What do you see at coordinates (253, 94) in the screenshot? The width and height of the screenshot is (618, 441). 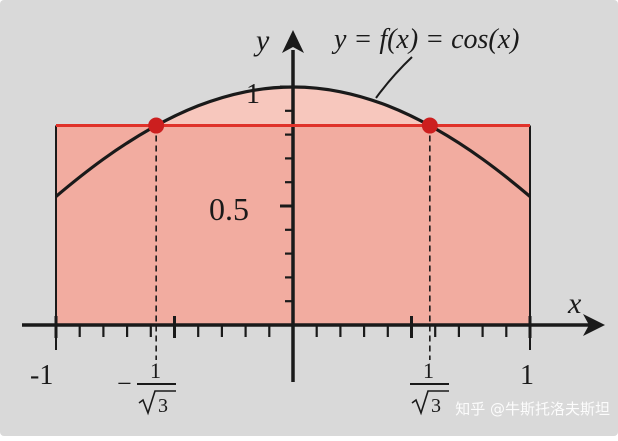 I see `y-tick-label-1: 1` at bounding box center [253, 94].